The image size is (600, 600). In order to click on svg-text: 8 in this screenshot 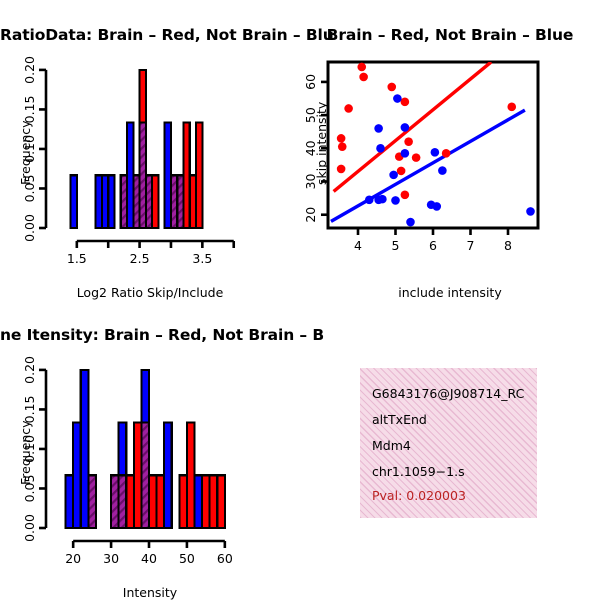, I will do `click(508, 245)`.